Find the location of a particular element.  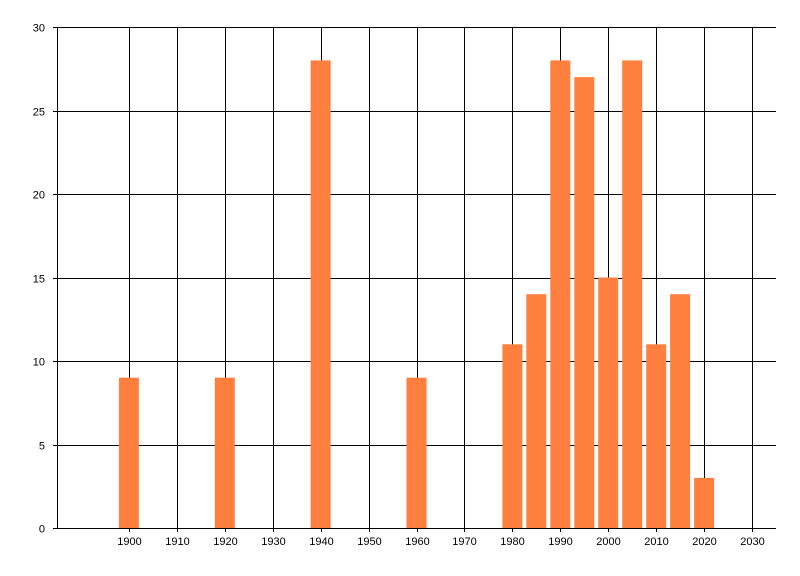

bar-1990 is located at coordinates (560, 294).